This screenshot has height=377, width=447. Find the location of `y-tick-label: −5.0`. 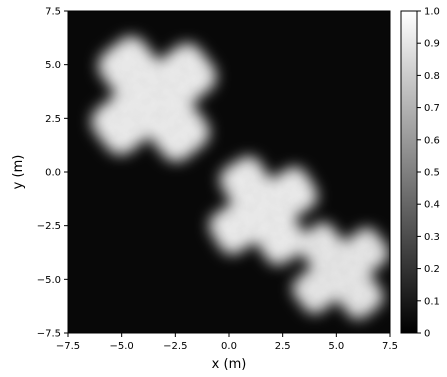

y-tick-label: −5.0 is located at coordinates (49, 280).